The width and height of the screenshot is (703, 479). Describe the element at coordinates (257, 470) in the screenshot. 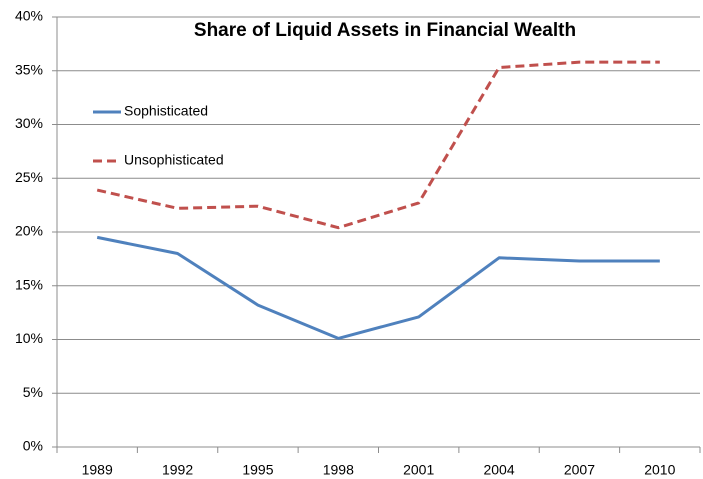

I see `x-tick-label: 1995` at that location.